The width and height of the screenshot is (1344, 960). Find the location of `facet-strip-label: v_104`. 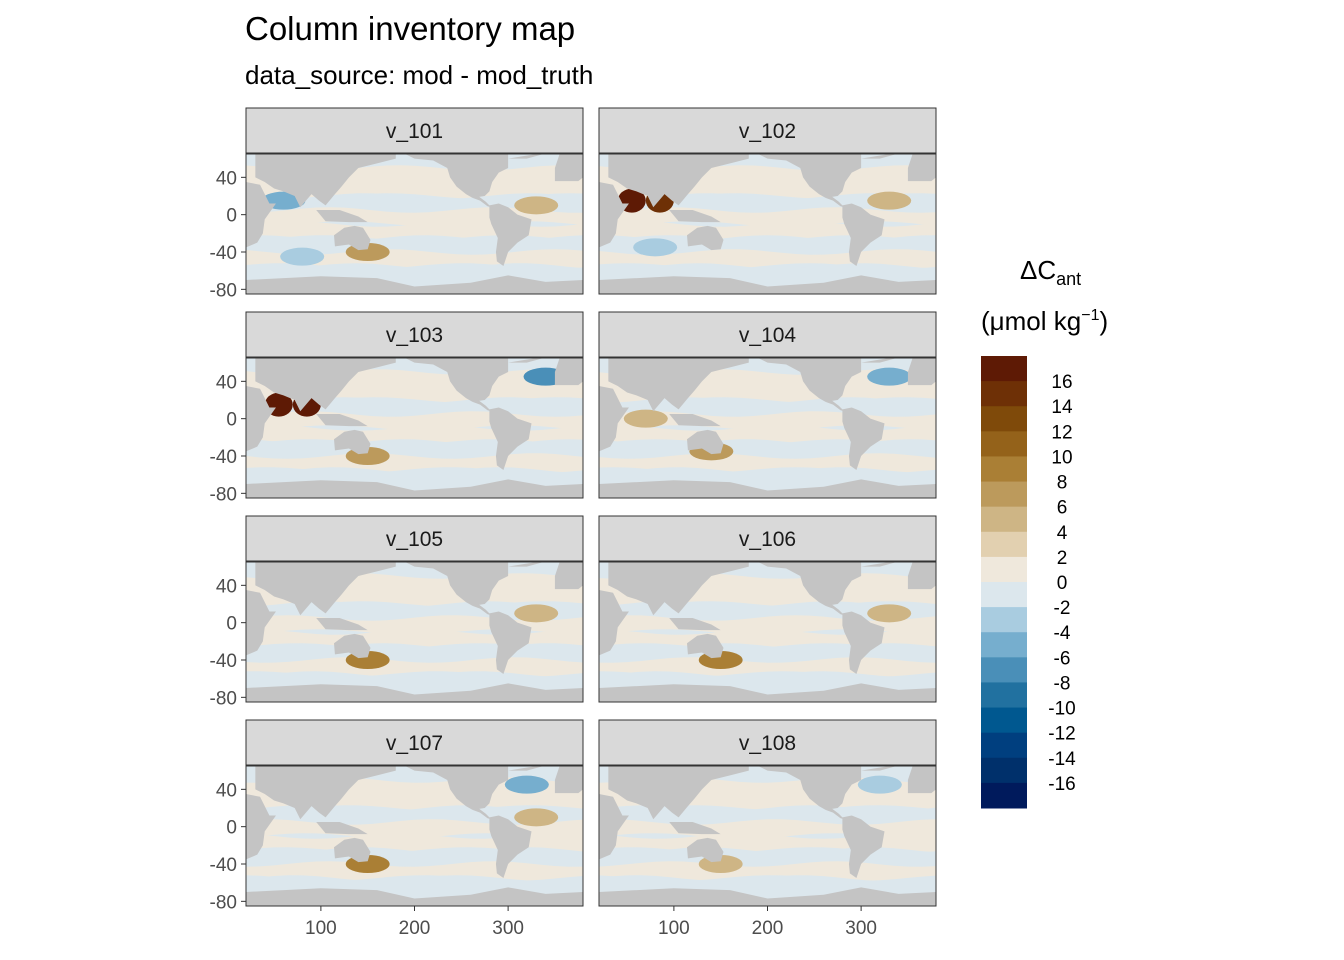

facet-strip-label: v_104 is located at coordinates (768, 335).